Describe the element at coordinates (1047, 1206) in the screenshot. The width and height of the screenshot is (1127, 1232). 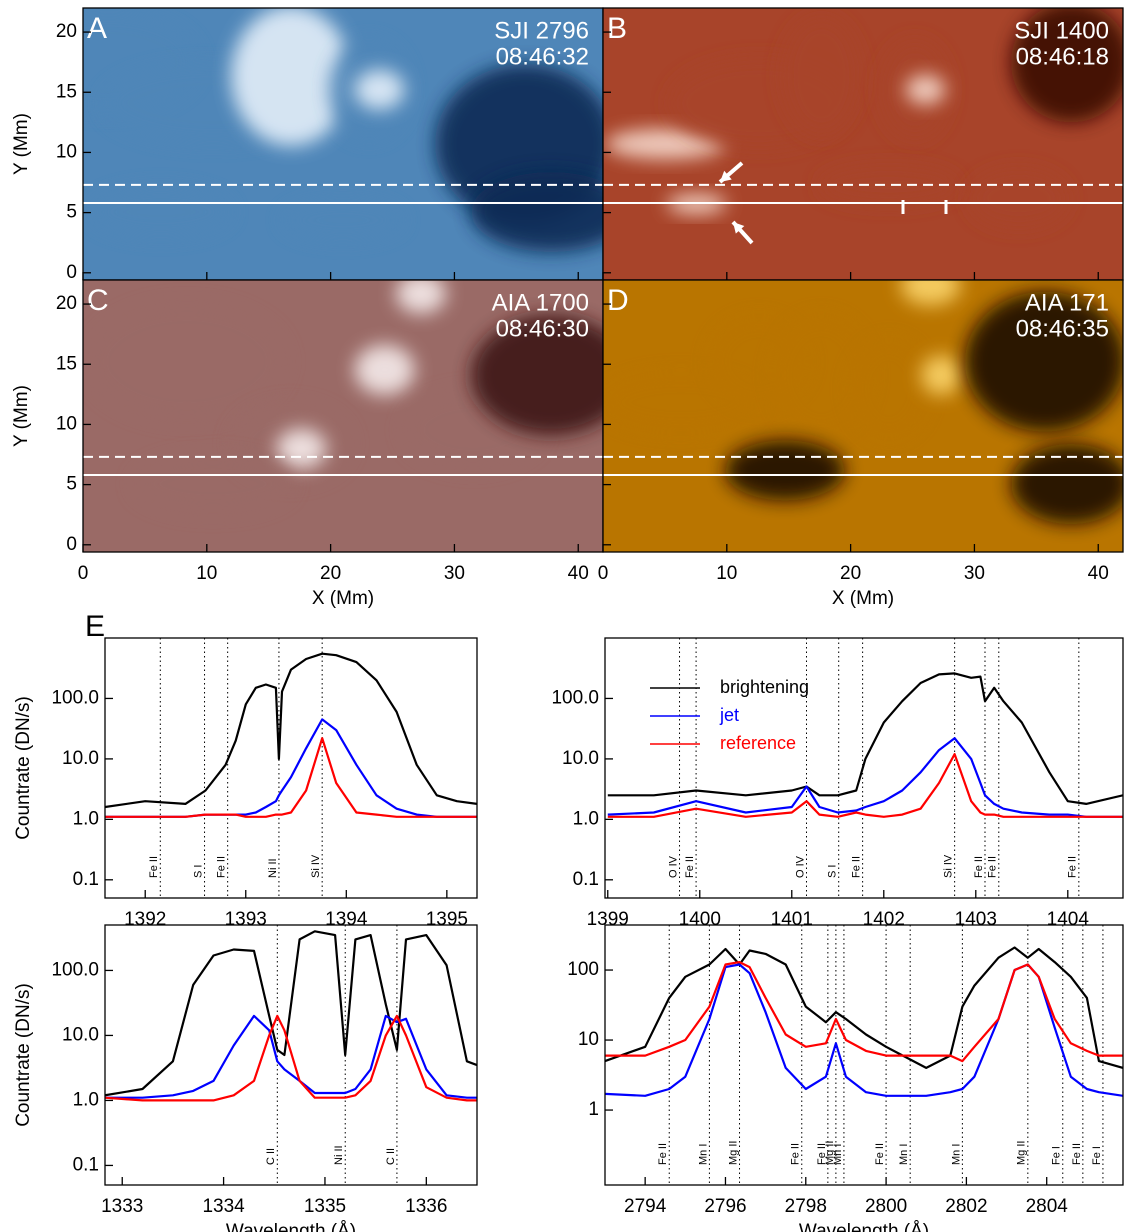
I see `x-tick-label: 2804` at that location.